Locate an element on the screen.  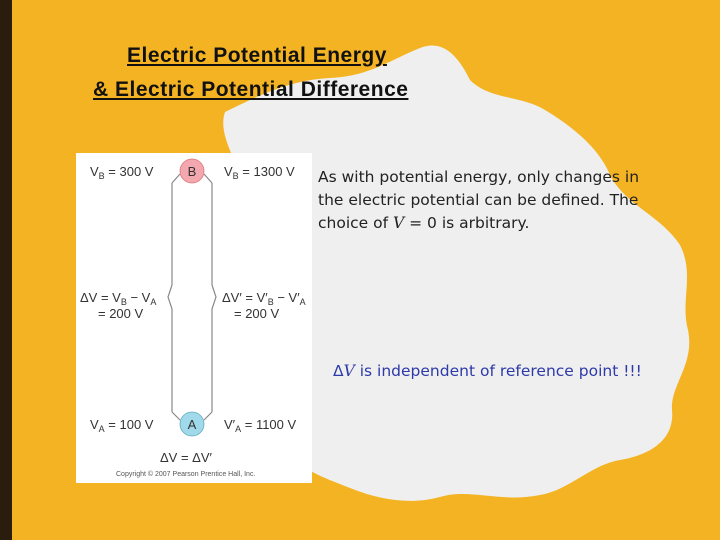
circle-b is located at coordinates (192, 171).